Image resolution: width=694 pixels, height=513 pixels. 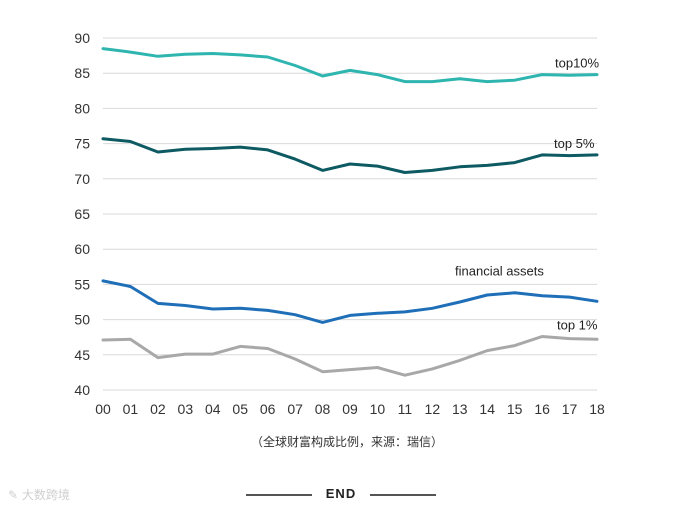 I want to click on end-label: END, so click(x=341, y=493).